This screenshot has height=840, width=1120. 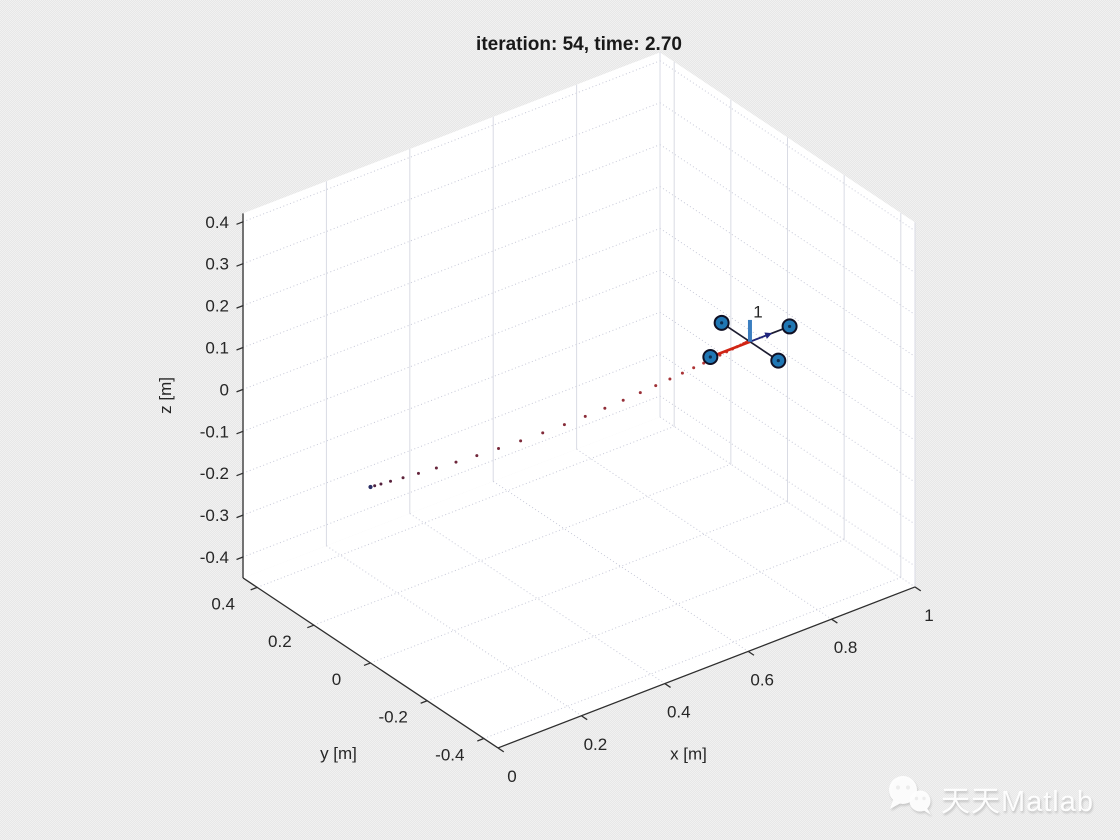 I want to click on x-tick-label: 0.4, so click(x=679, y=712).